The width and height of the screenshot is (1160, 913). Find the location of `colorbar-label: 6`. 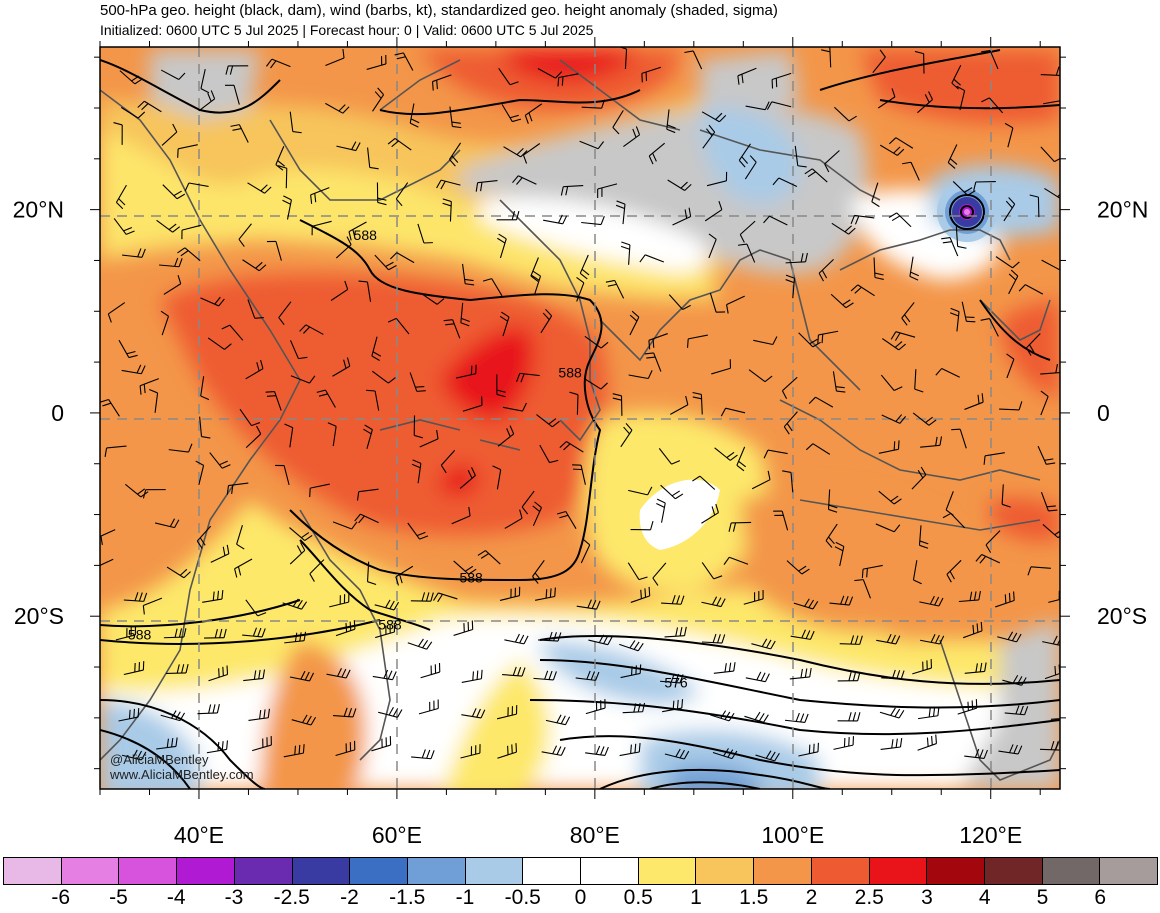

colorbar-label: 6 is located at coordinates (1100, 897).